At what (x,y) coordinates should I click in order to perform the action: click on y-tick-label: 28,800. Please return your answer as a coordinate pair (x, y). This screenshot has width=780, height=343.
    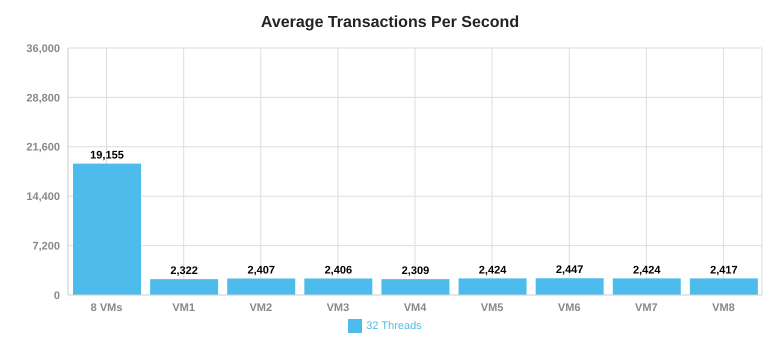
    Looking at the image, I should click on (43, 98).